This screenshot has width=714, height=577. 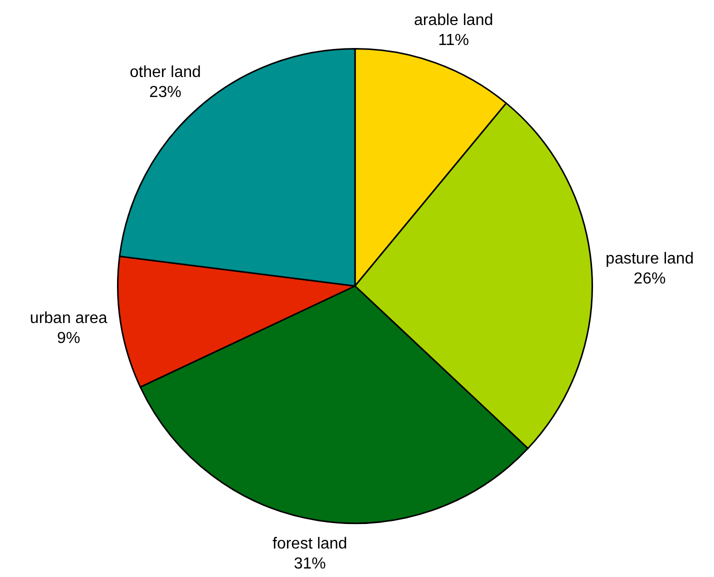 What do you see at coordinates (310, 543) in the screenshot?
I see `slice-label: forest land` at bounding box center [310, 543].